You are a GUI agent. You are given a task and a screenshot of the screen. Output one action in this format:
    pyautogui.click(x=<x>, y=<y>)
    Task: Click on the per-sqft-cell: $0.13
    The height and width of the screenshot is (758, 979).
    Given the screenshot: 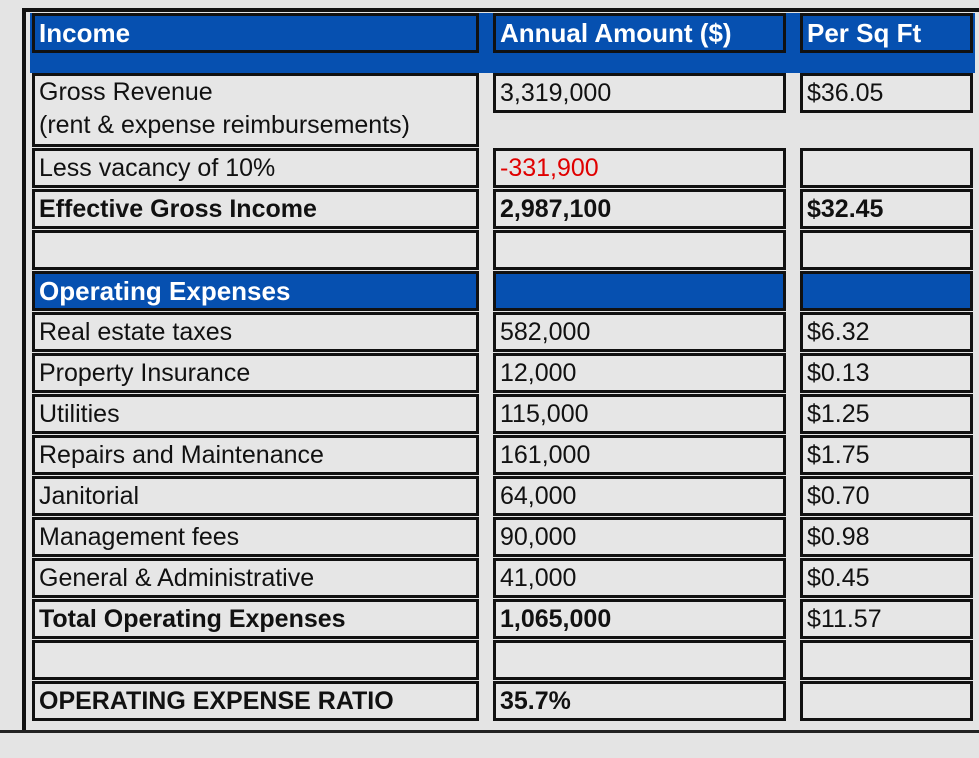 What is the action you would take?
    pyautogui.click(x=886, y=373)
    